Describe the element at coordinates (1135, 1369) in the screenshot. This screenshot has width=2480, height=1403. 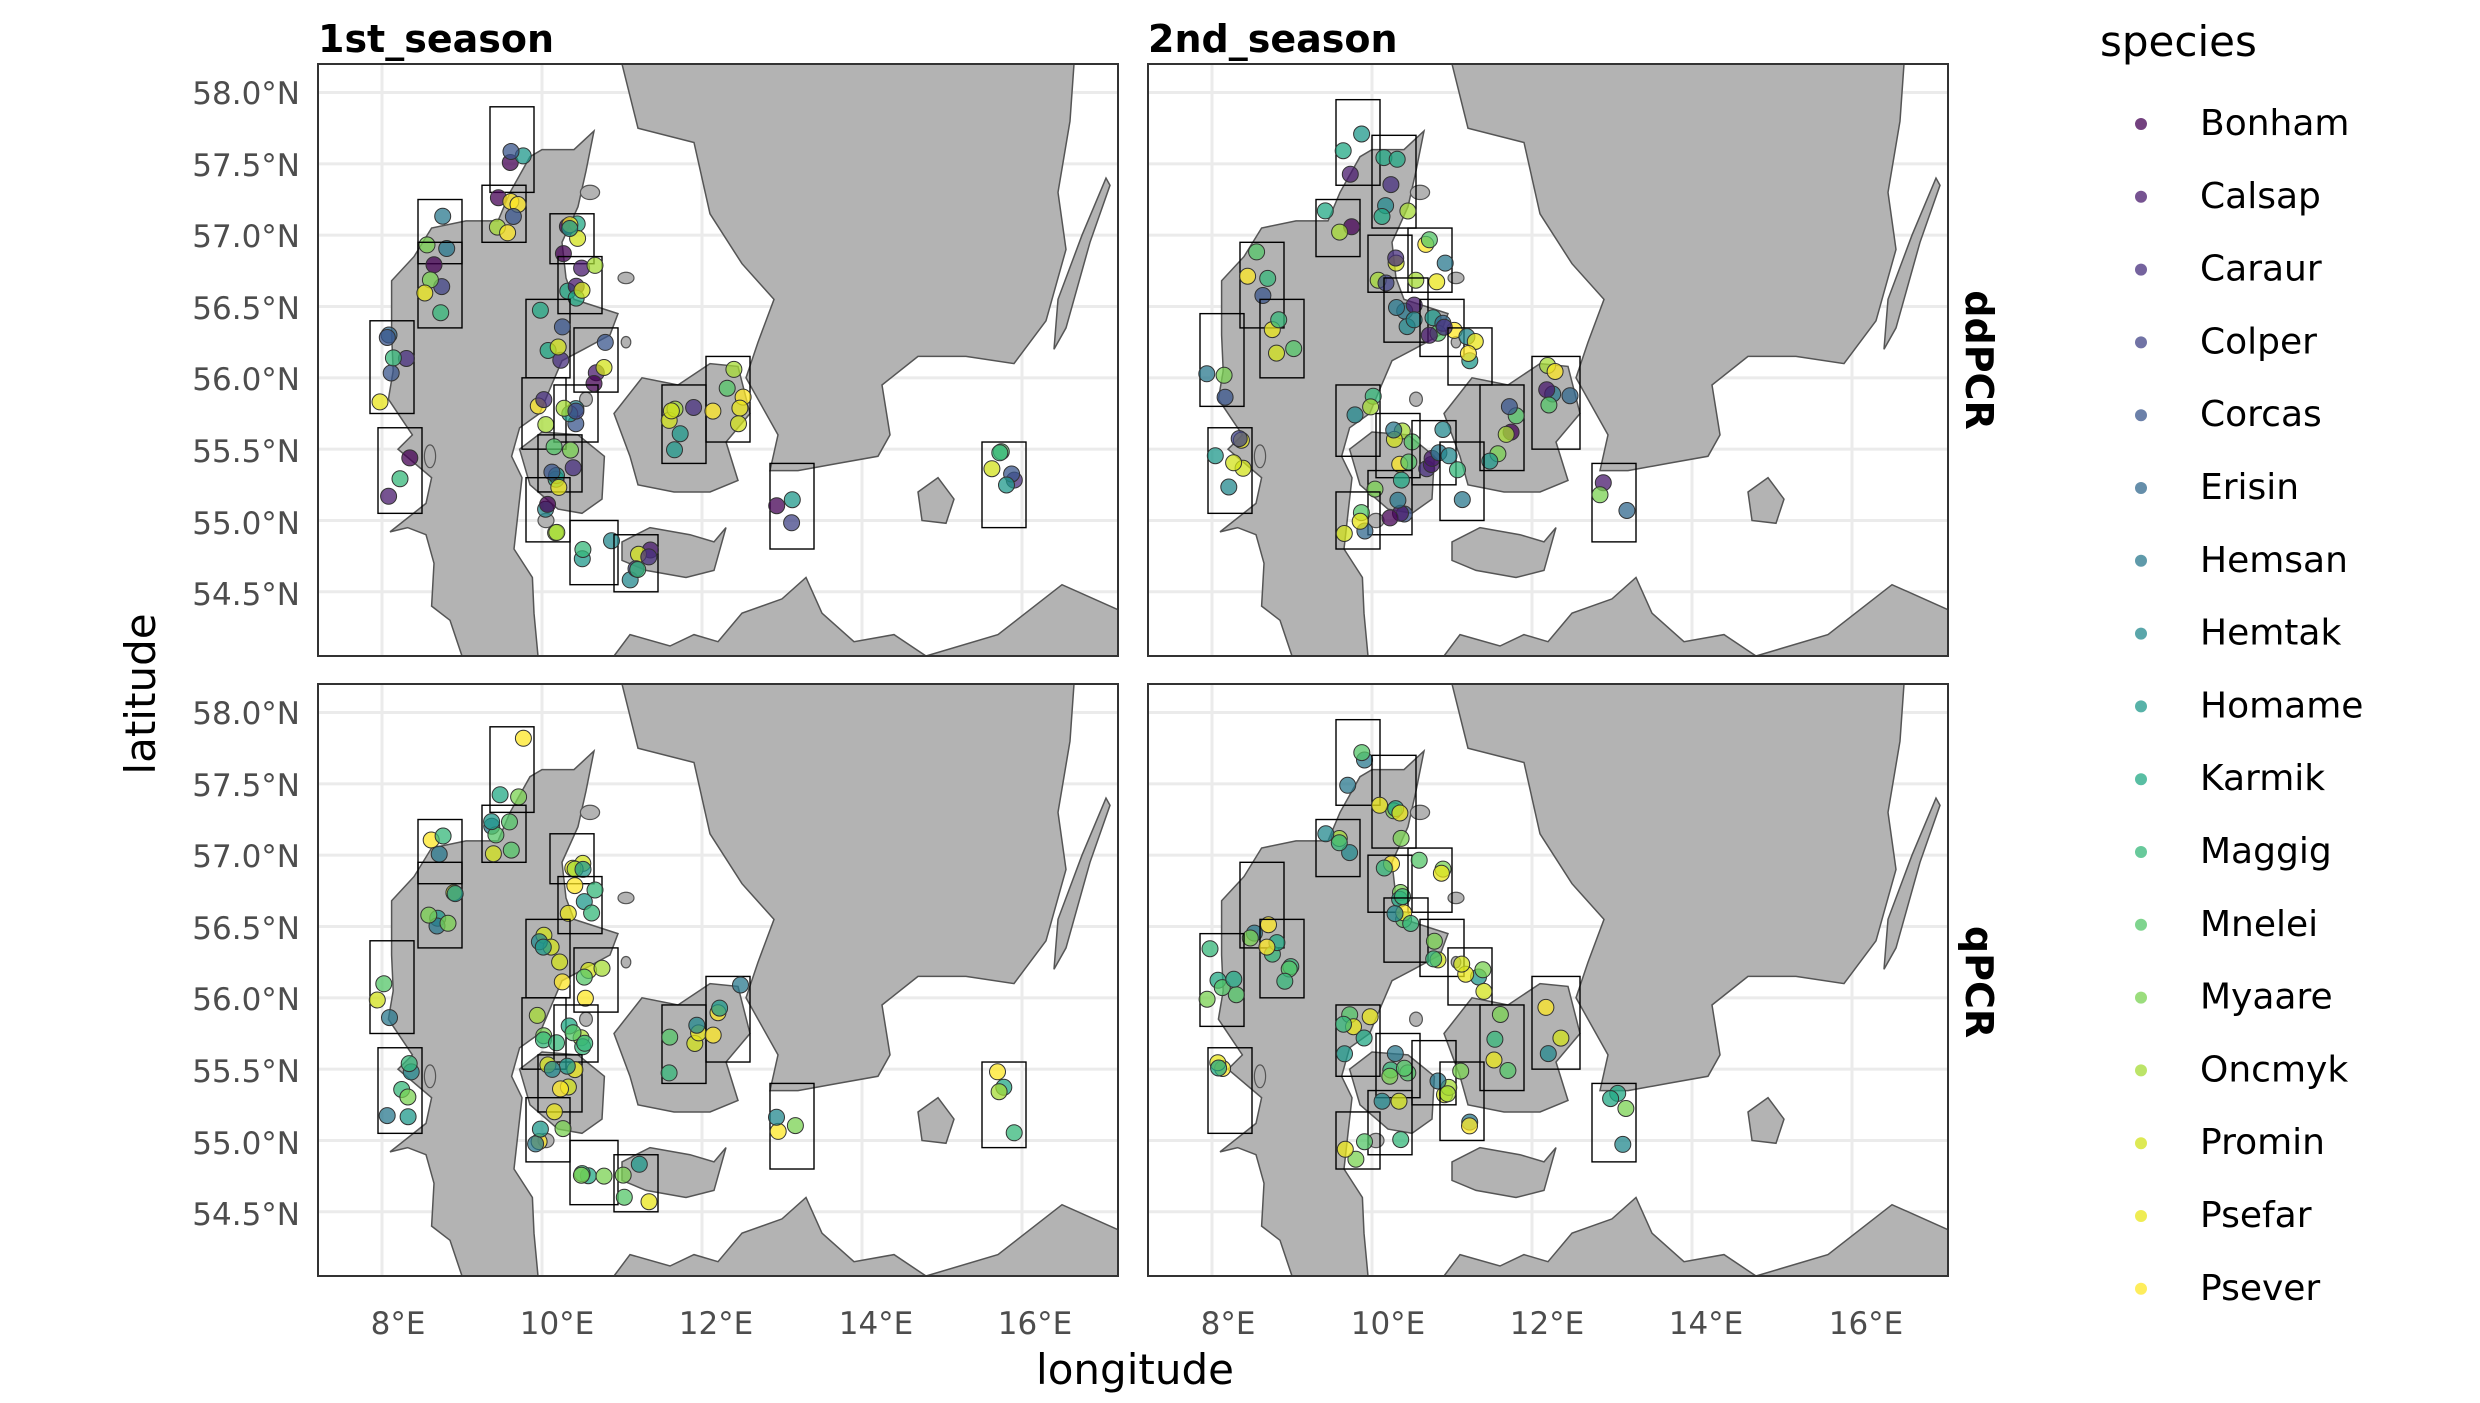
I see `x-axis-title: longitude` at that location.